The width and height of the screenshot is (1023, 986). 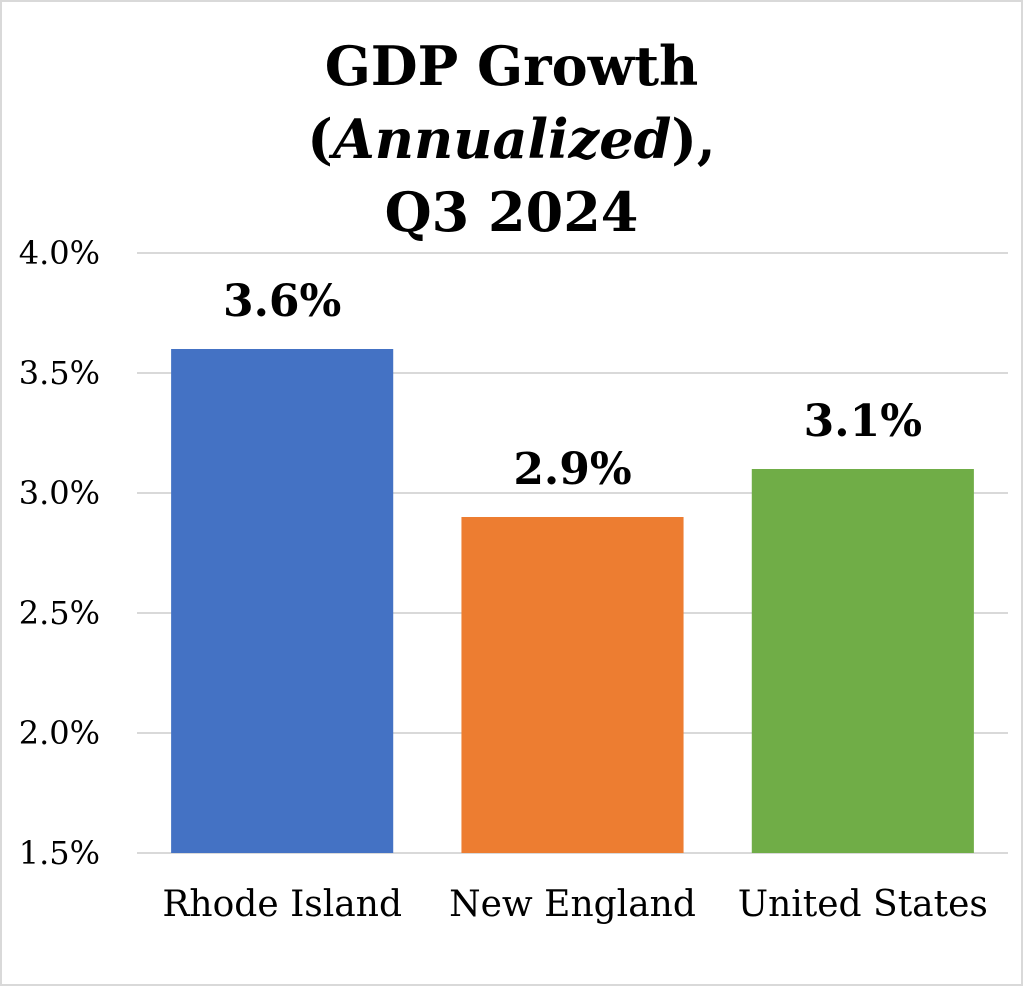 What do you see at coordinates (59, 853) in the screenshot?
I see `y-tick-label: 1.5%` at bounding box center [59, 853].